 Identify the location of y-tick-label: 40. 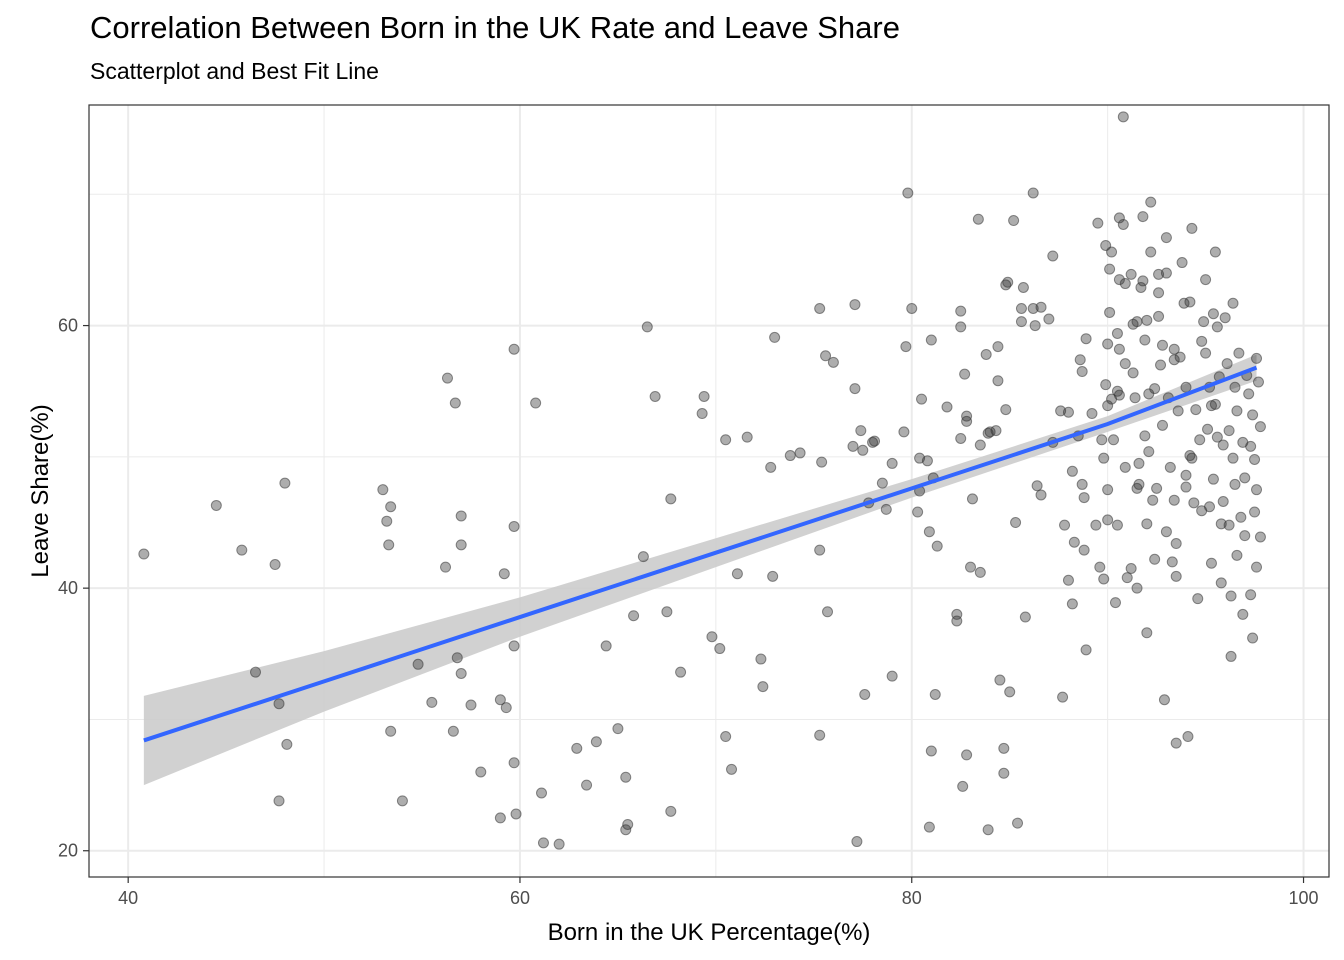
(68, 588).